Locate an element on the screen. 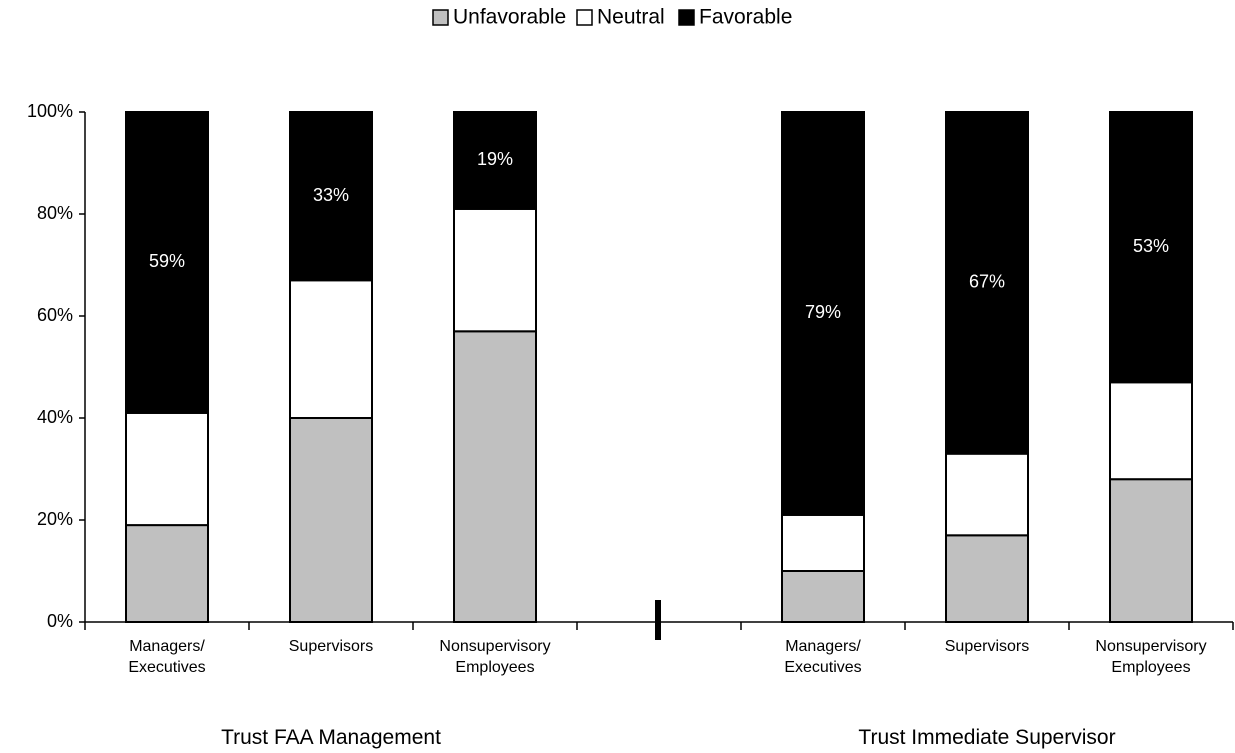  value-label: 67% is located at coordinates (987, 282).